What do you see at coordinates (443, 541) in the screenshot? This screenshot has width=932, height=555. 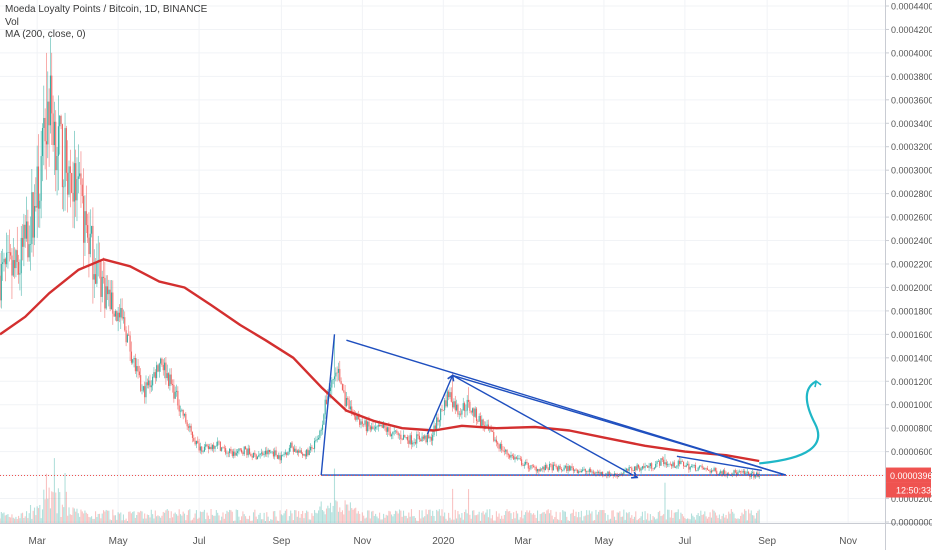 I see `time-axis-label: 2020` at bounding box center [443, 541].